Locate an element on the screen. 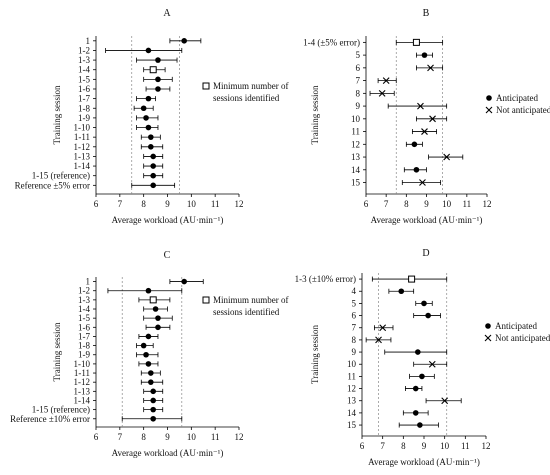 This screenshot has height=475, width=550. y-tick-label: 13 is located at coordinates (352, 401).